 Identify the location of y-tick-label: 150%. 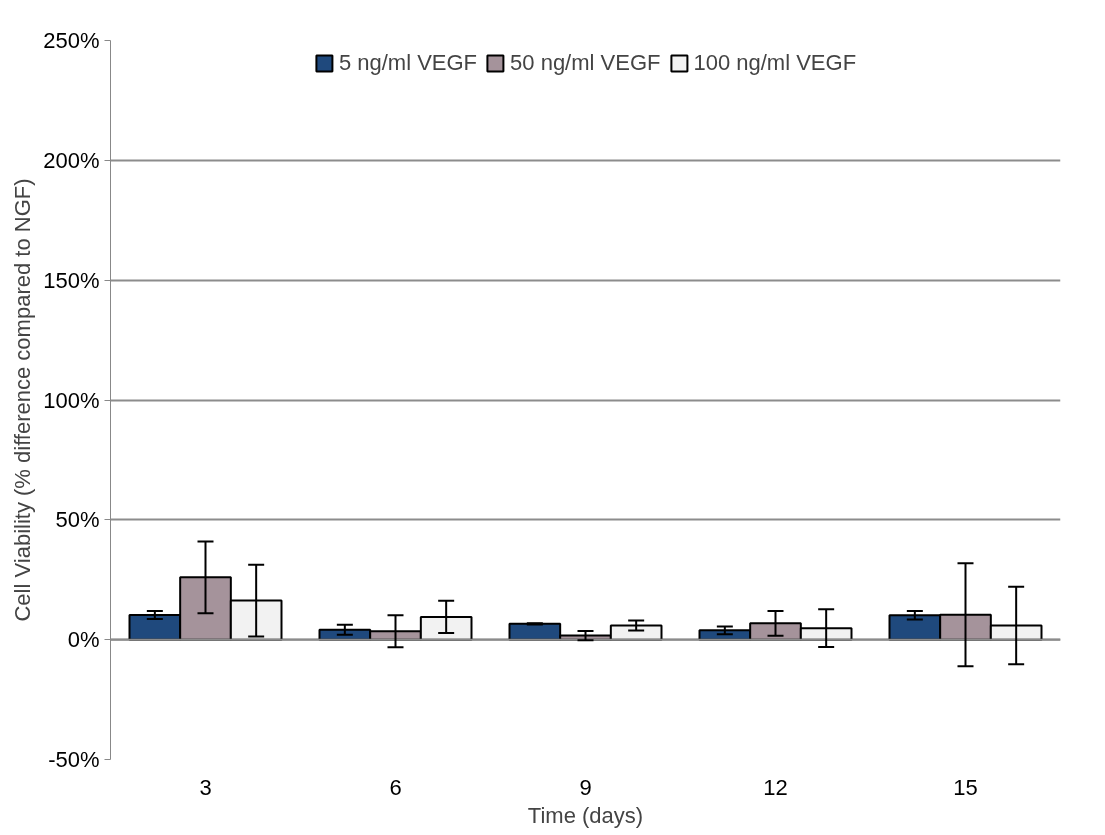
(71, 280).